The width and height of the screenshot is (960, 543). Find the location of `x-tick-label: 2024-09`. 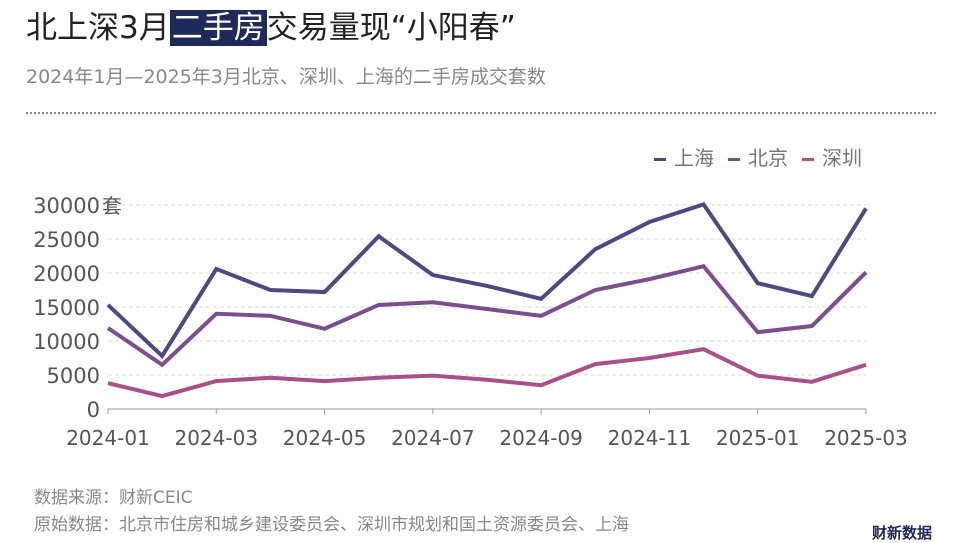

x-tick-label: 2024-09 is located at coordinates (541, 438).